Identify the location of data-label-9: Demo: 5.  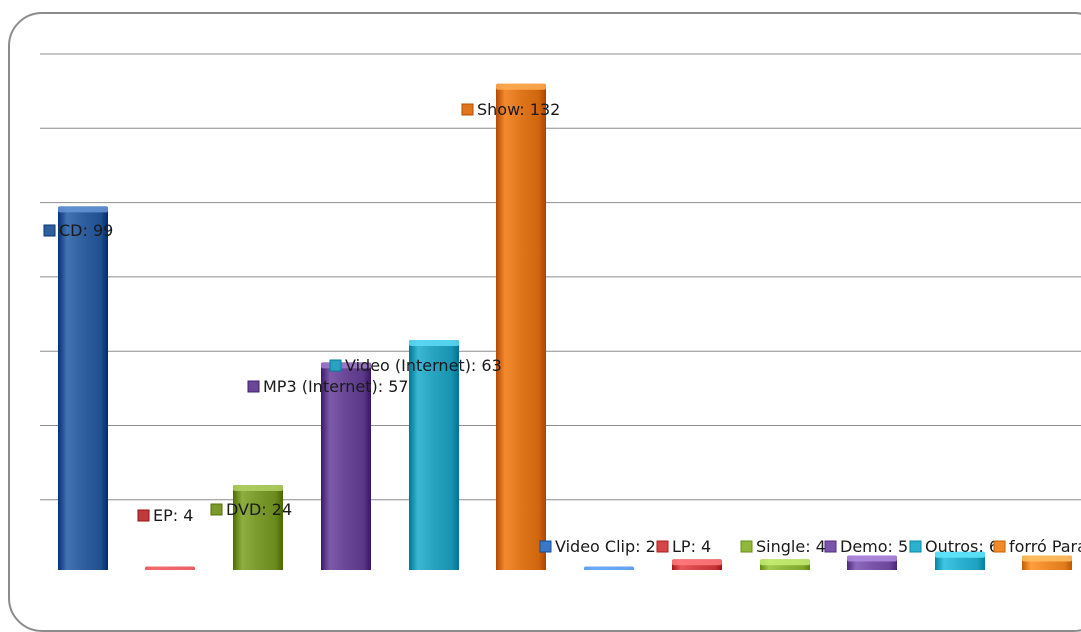
(866, 546).